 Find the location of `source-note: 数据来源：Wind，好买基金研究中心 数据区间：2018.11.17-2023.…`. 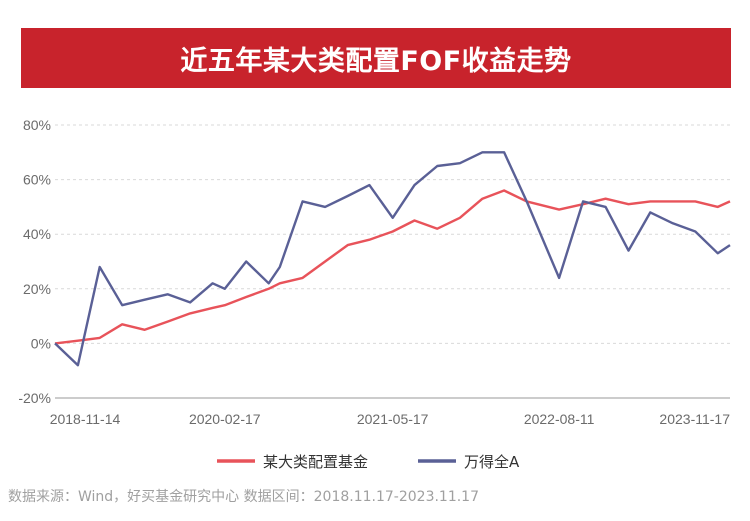

source-note: 数据来源：Wind，好买基金研究中心 数据区间：2018.11.17-2023.… is located at coordinates (244, 497).